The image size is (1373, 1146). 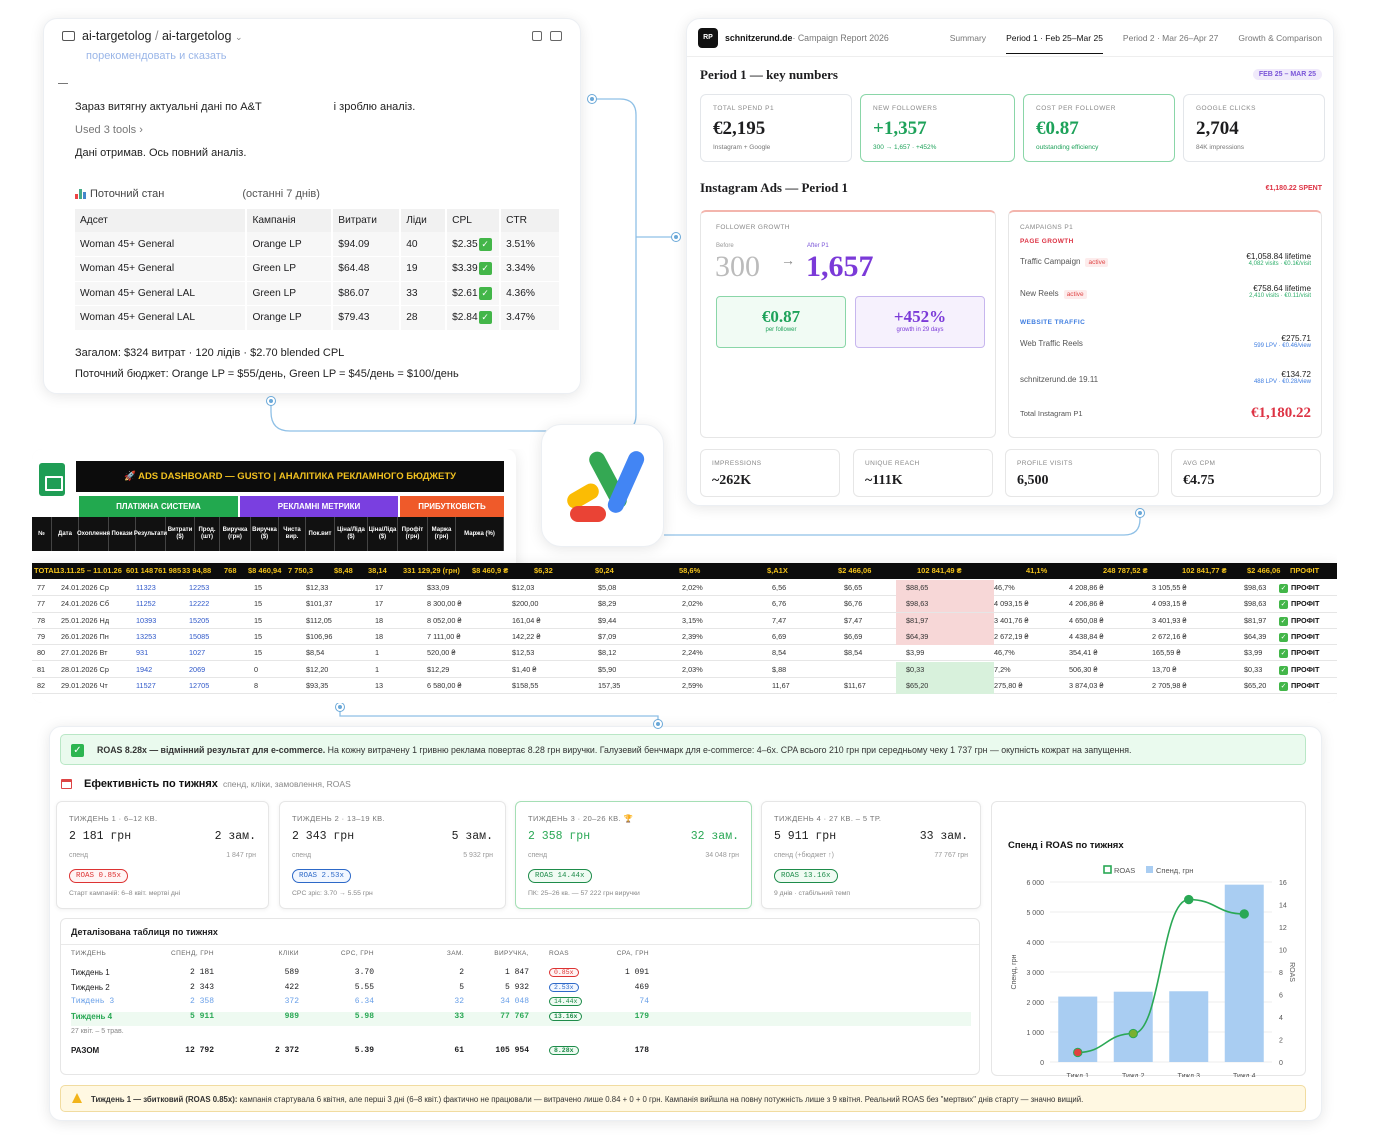 What do you see at coordinates (905, 108) in the screenshot?
I see `kpi-label: NEW FOLLOWERS` at bounding box center [905, 108].